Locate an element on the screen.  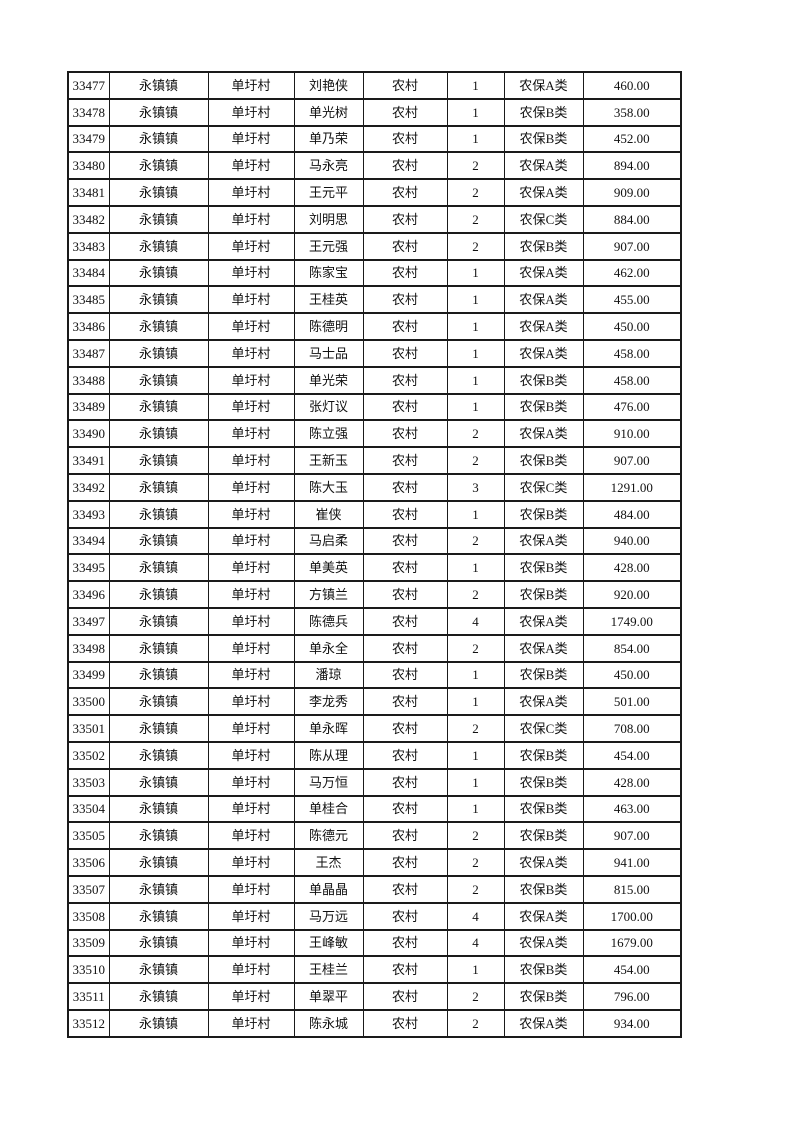
cell-record-id: 33512 is located at coordinates (88, 1023).